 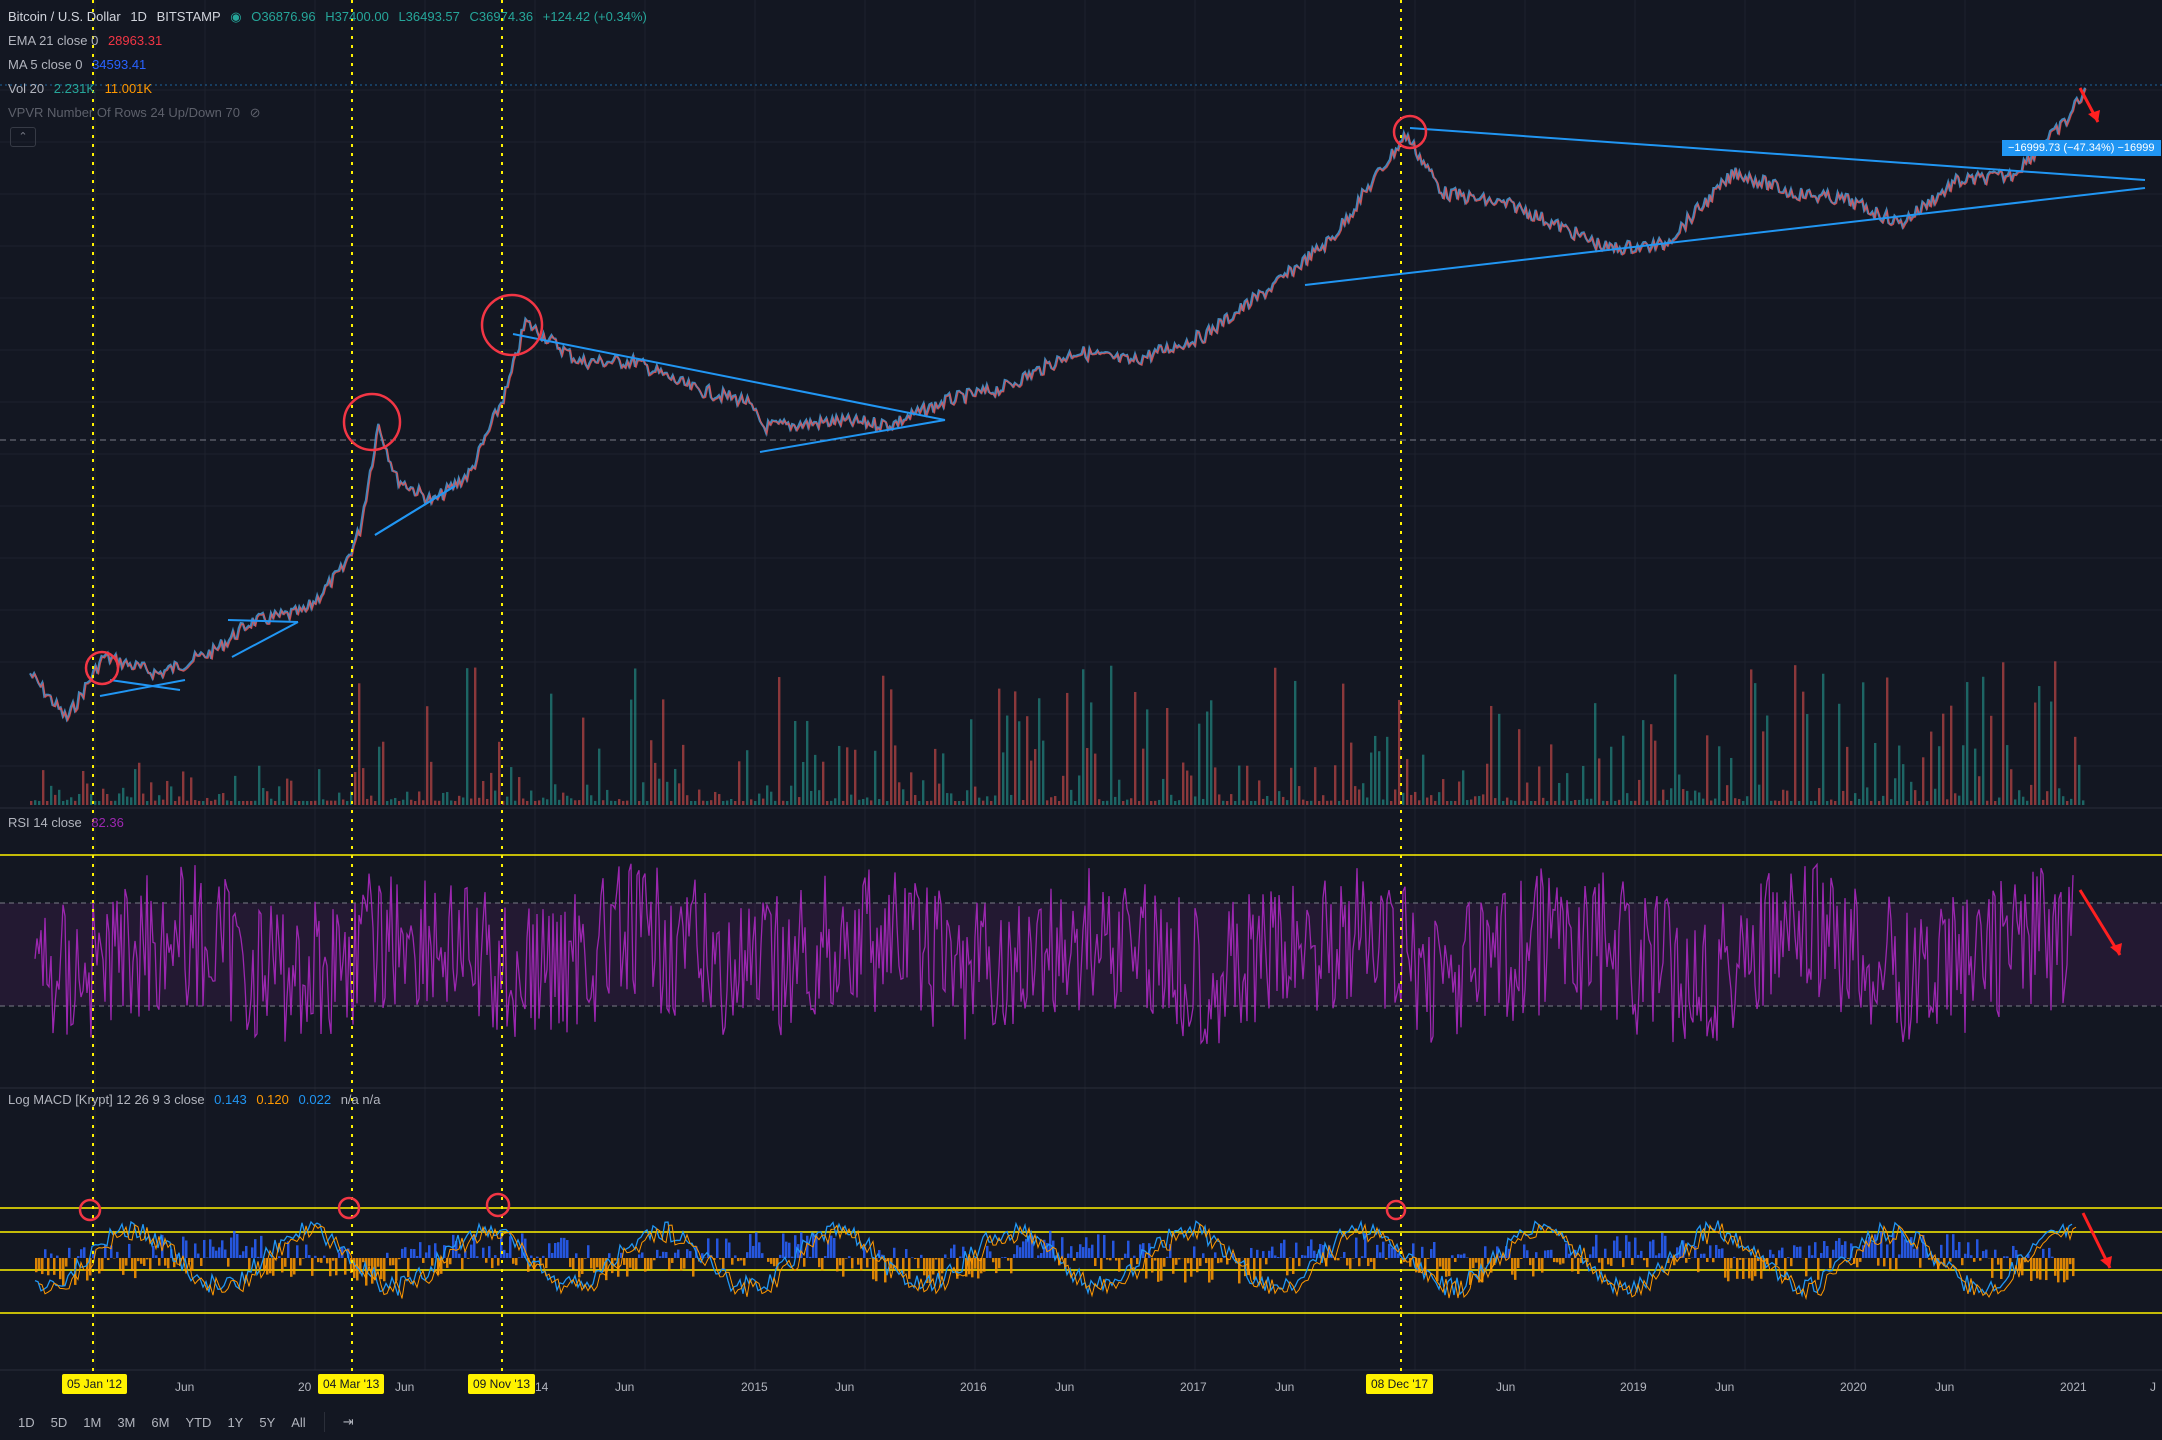 What do you see at coordinates (95, 1384) in the screenshot?
I see `date-tag: 05 Jan '12` at bounding box center [95, 1384].